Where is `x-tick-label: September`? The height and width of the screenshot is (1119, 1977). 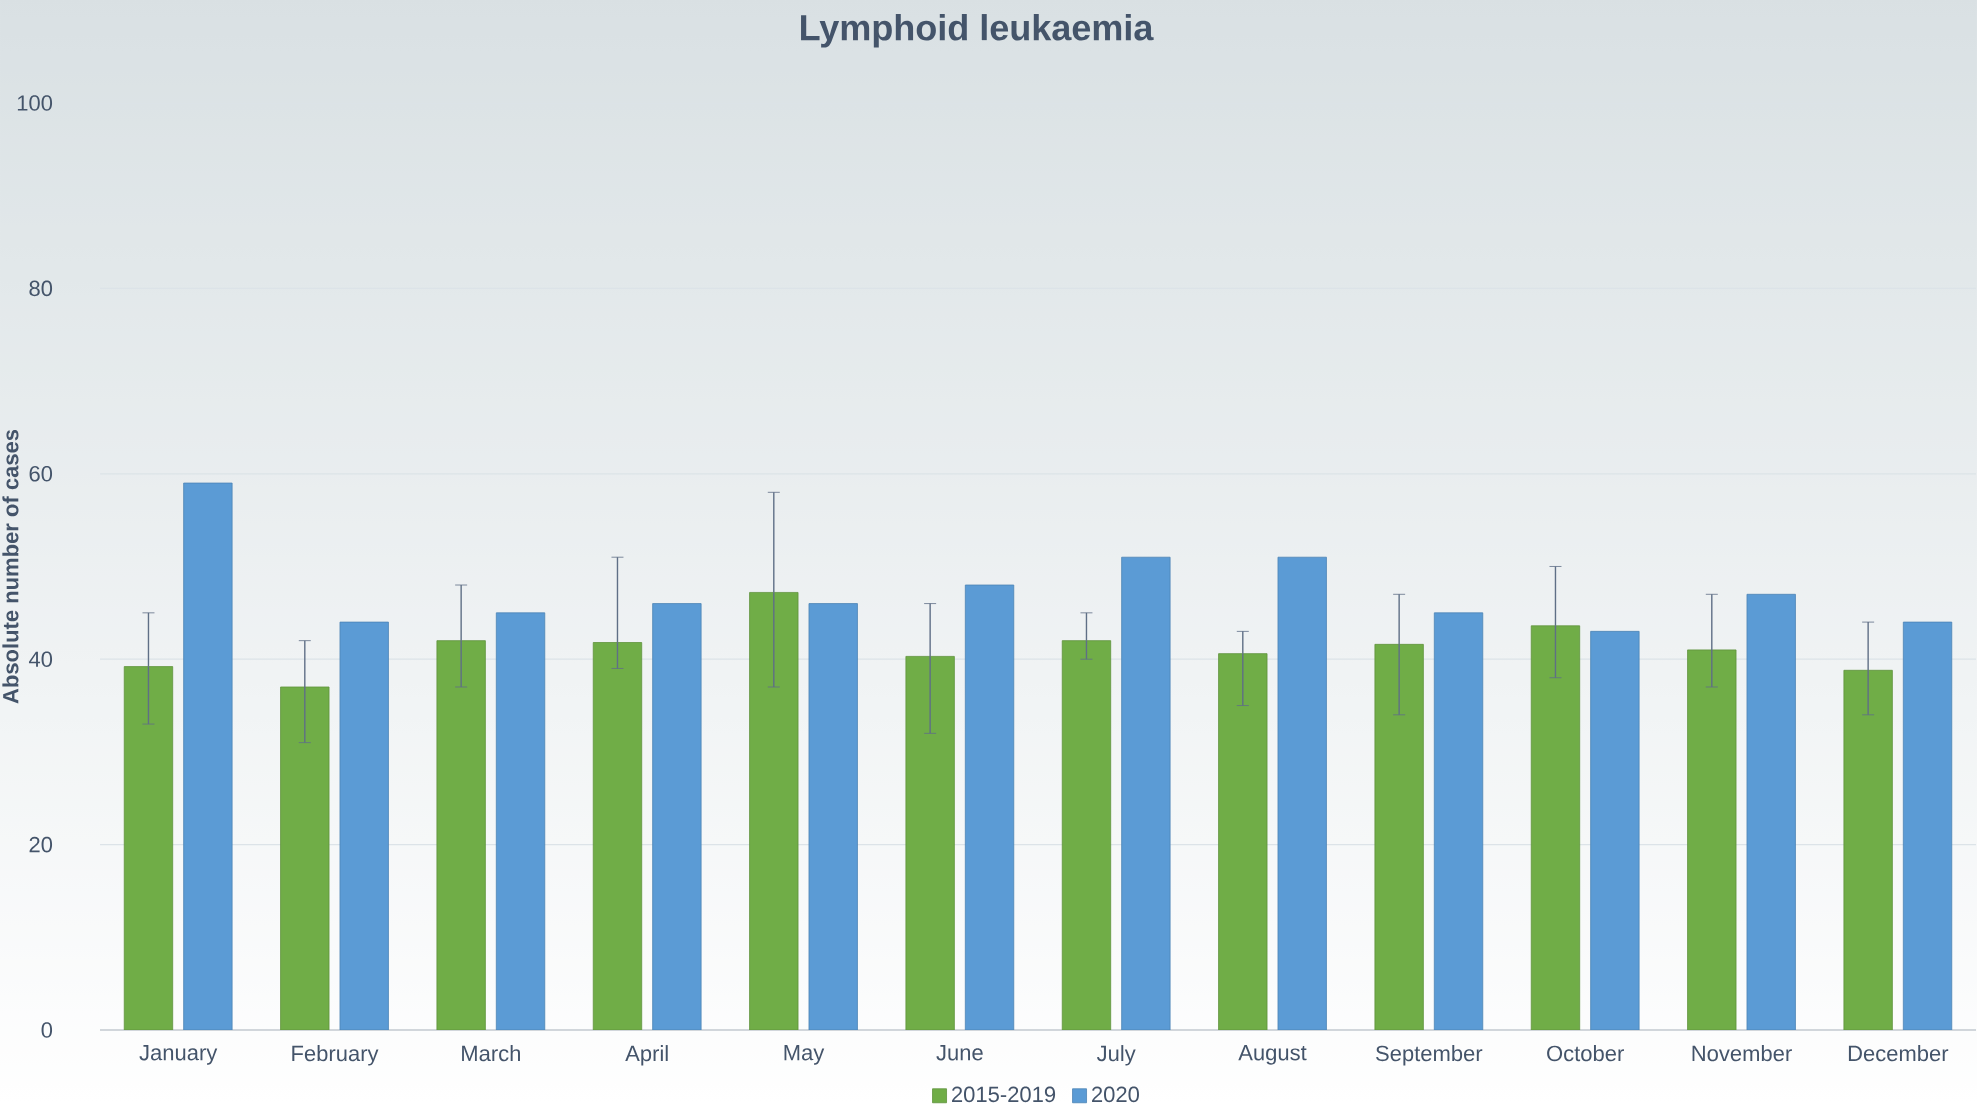 x-tick-label: September is located at coordinates (1429, 1055).